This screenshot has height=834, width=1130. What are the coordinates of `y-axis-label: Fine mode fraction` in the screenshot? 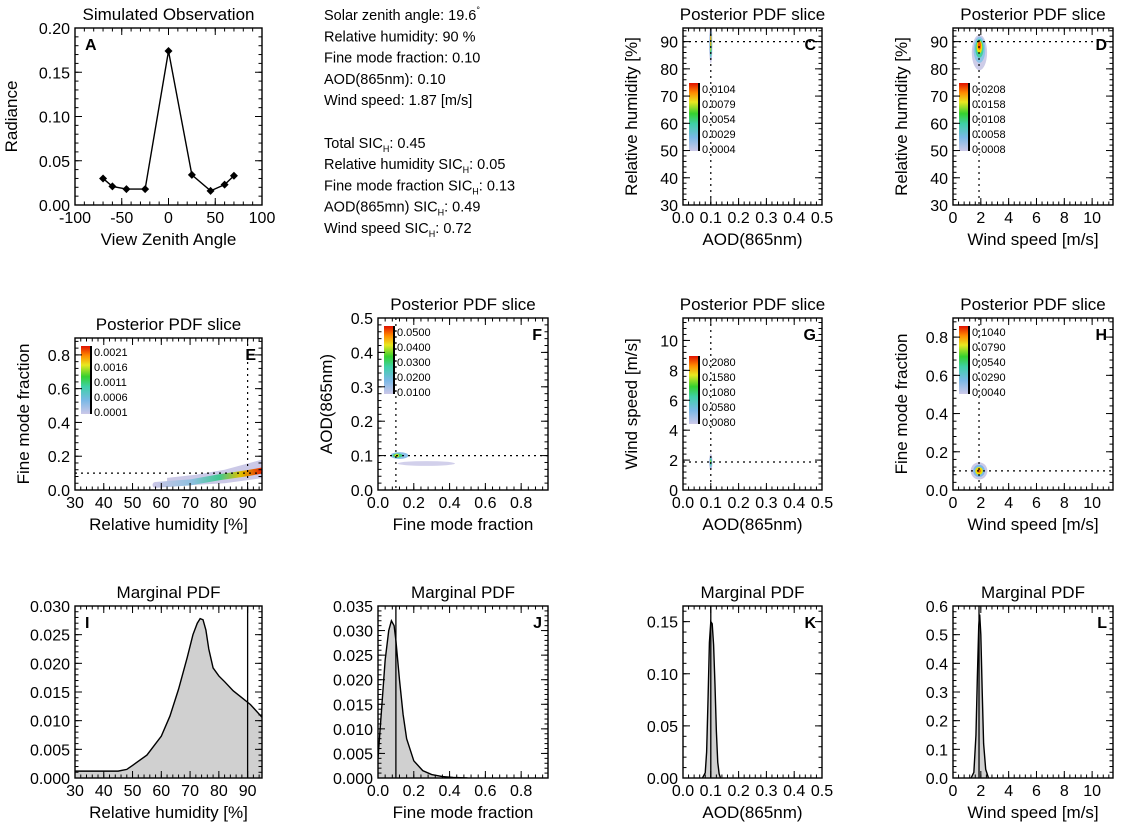 It's located at (23, 414).